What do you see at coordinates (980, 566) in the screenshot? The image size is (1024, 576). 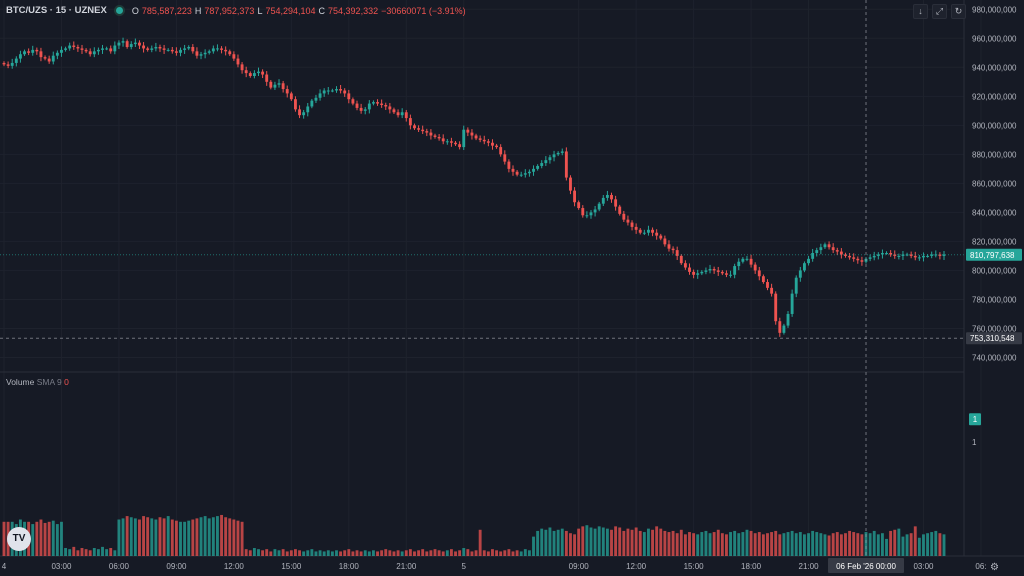 I see `time-tick-label: 06:` at bounding box center [980, 566].